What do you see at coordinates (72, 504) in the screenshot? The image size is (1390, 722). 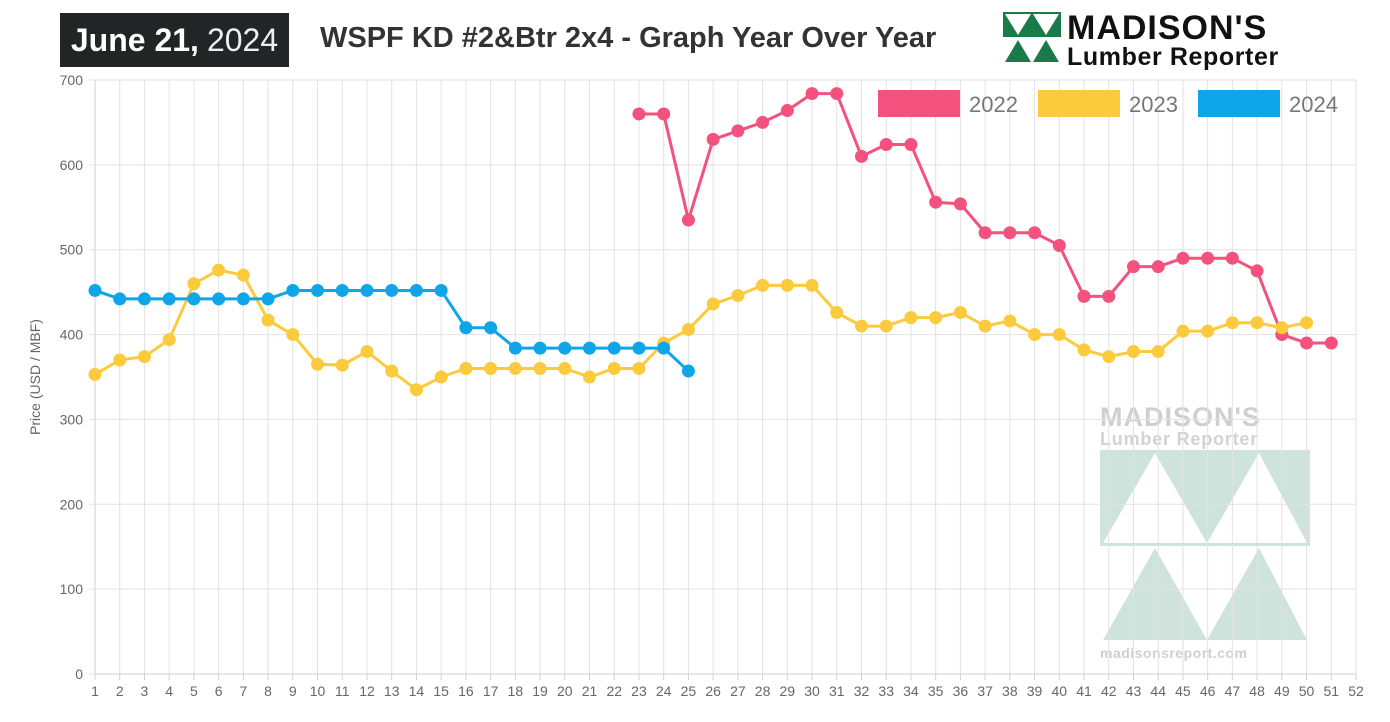 I see `y-tick-label: 200` at bounding box center [72, 504].